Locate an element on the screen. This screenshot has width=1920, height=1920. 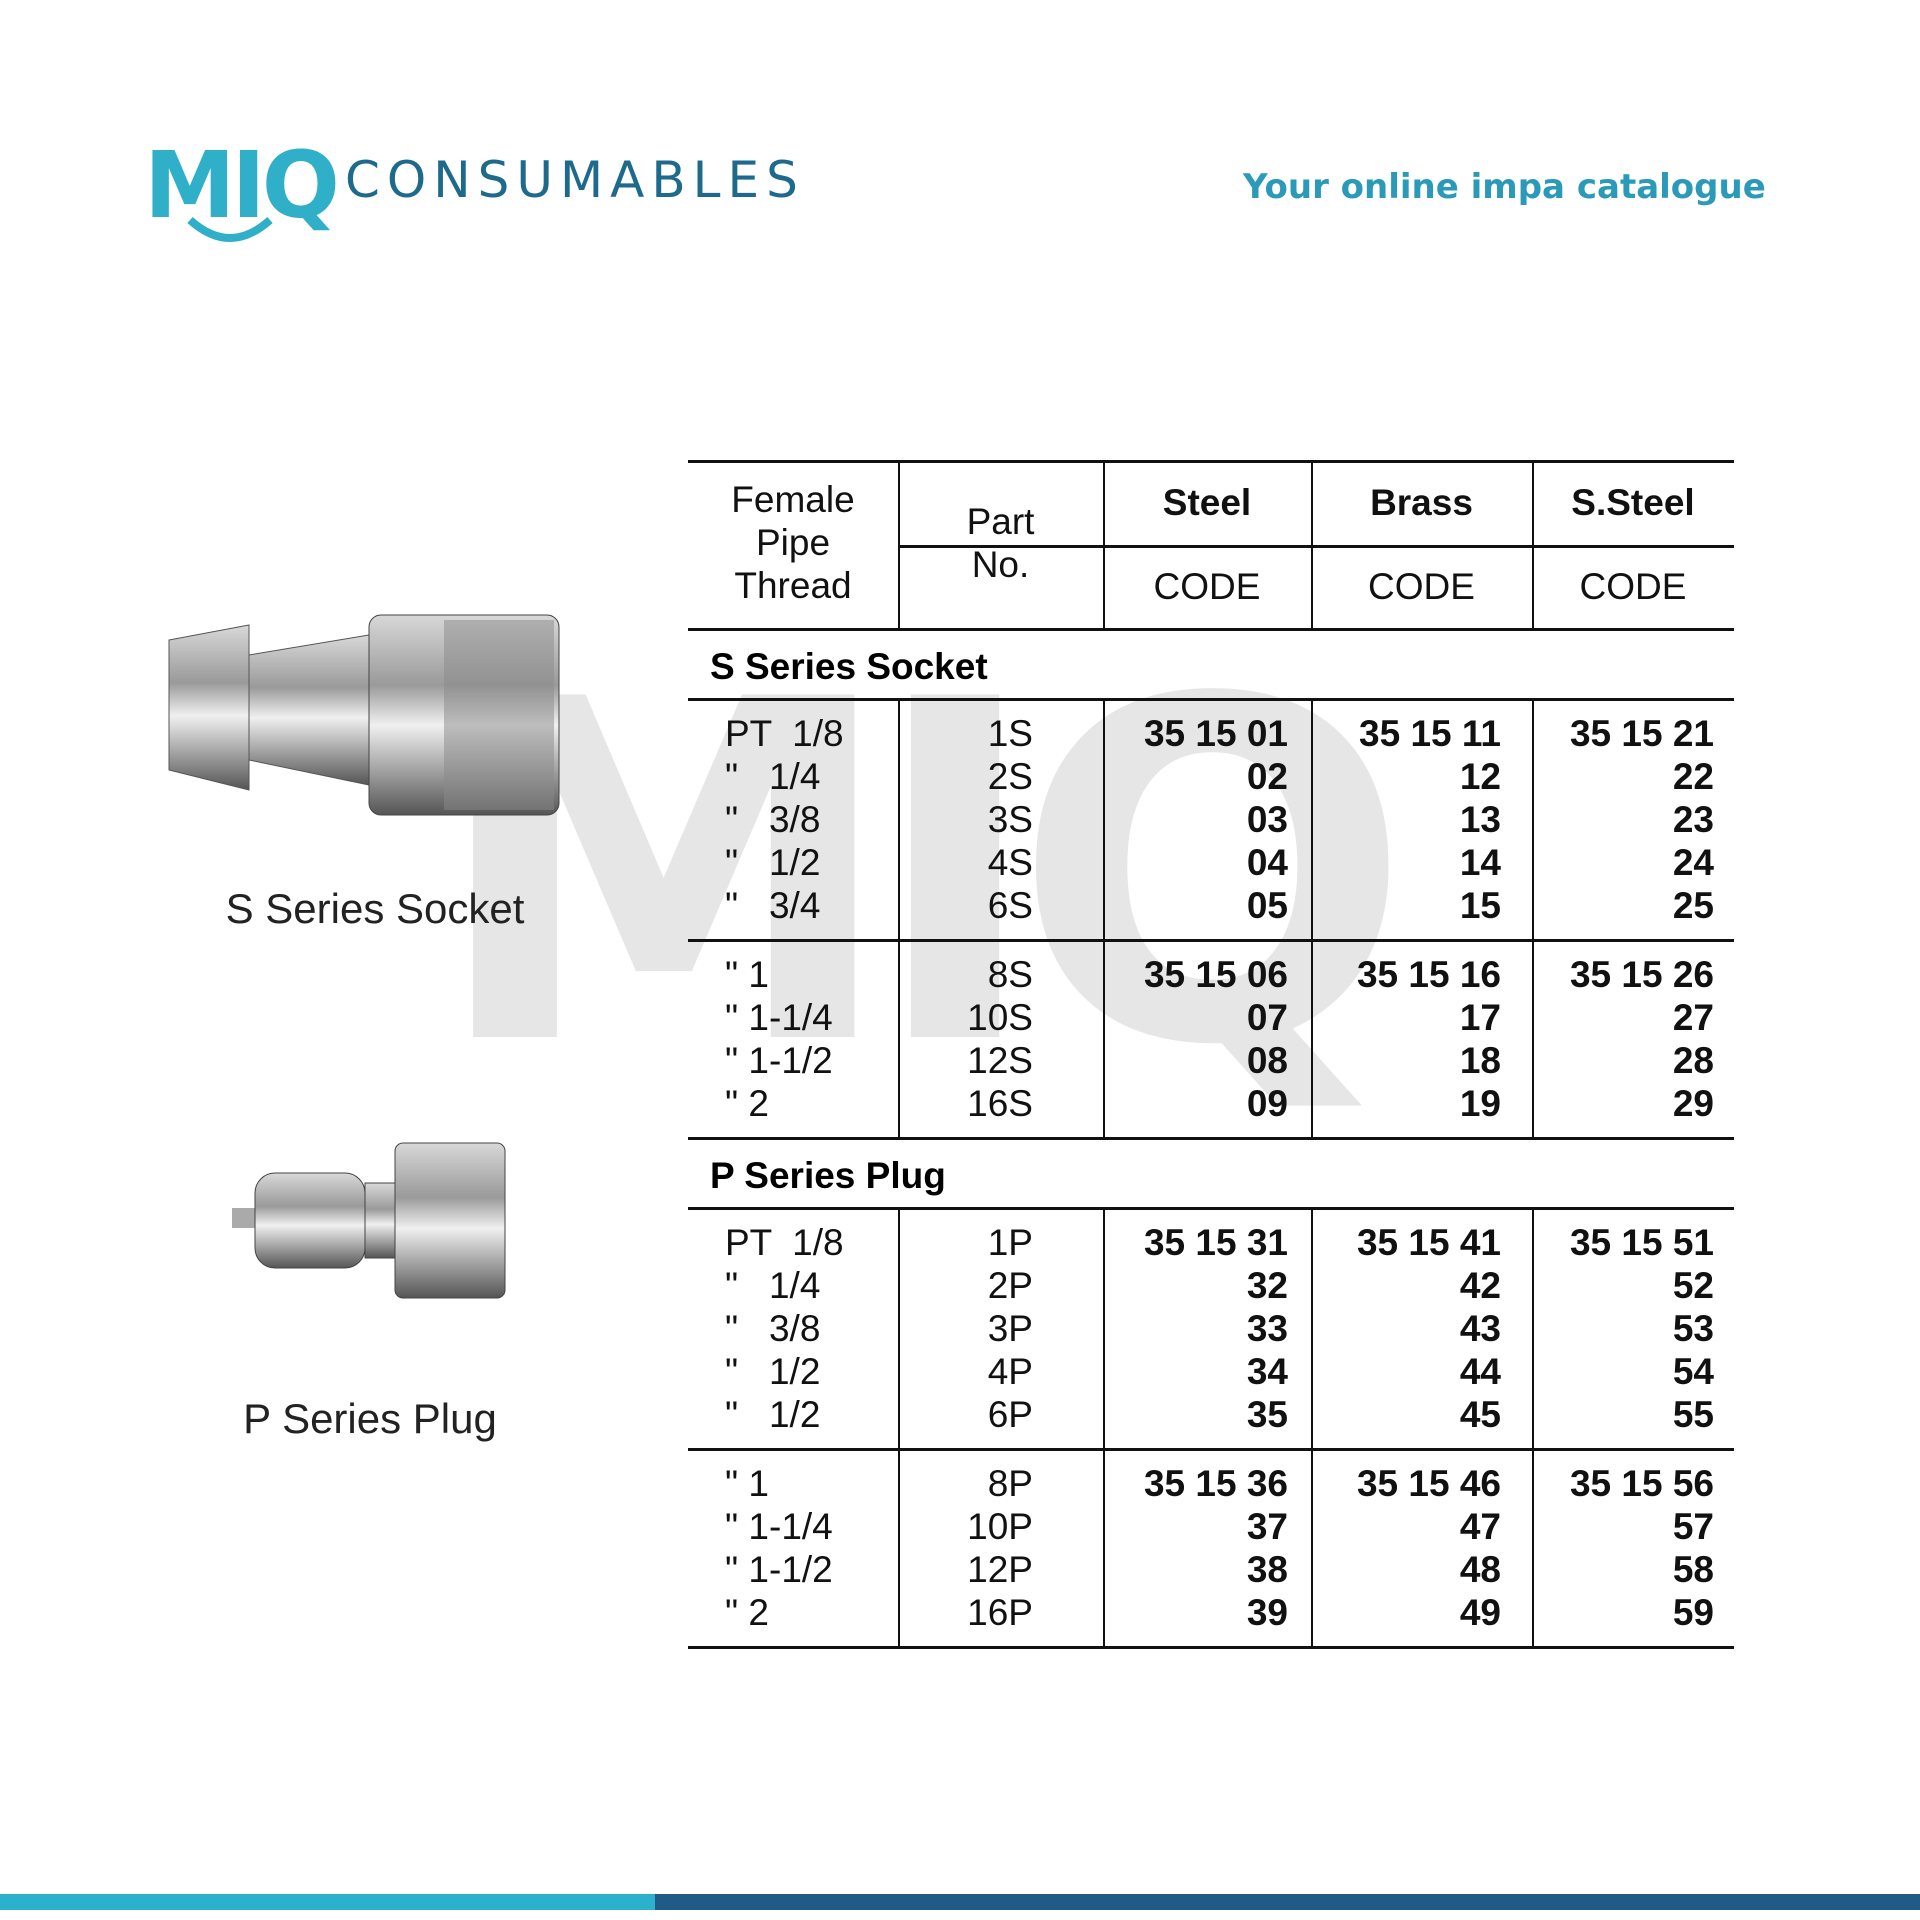
ssteel-code: 54 is located at coordinates (1693, 1371).